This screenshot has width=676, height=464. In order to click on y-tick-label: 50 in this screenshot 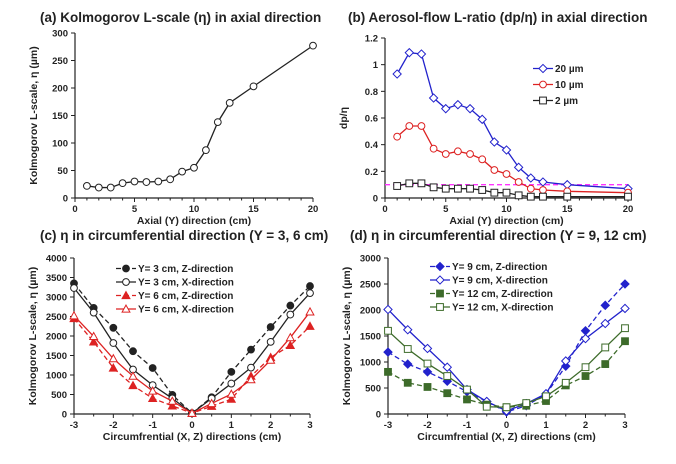, I will do `click(62, 171)`.